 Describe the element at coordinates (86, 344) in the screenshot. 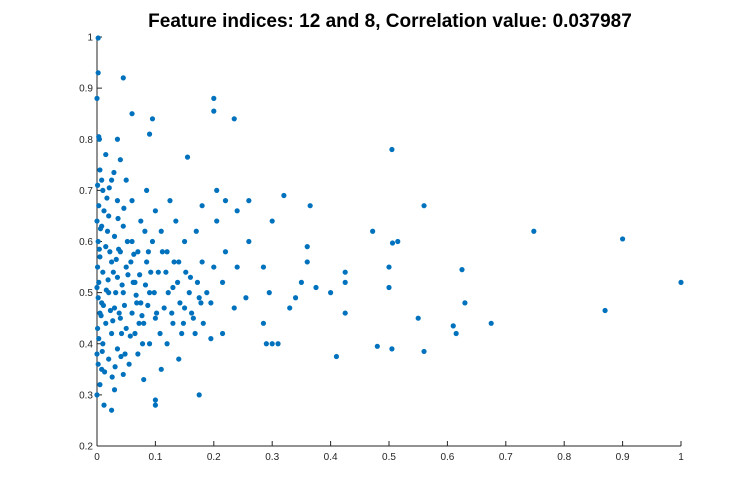

I see `y-tick-label: 0.4` at that location.